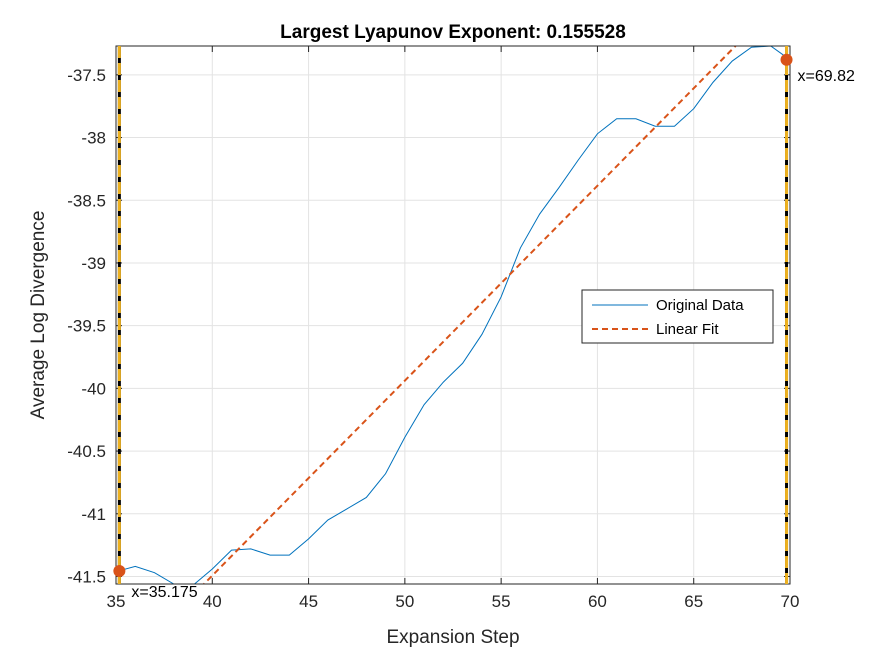 The image size is (875, 656). I want to click on x-tick-label: 55, so click(501, 601).